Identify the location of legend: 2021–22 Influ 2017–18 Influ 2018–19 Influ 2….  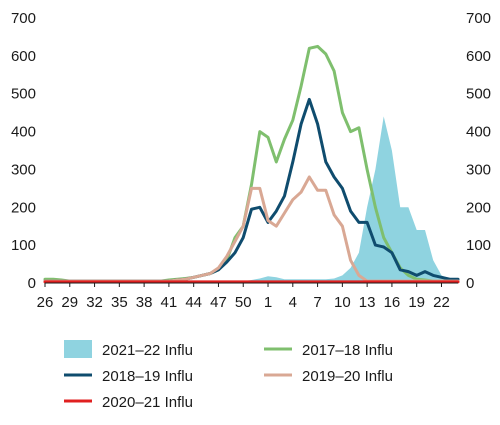
(228, 375).